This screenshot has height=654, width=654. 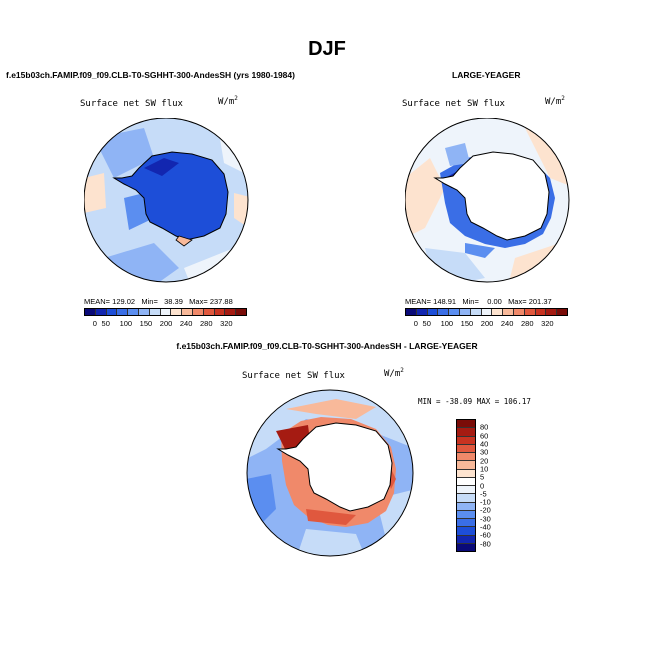 I want to click on colorbar-tick-label: -10, so click(x=485, y=502).